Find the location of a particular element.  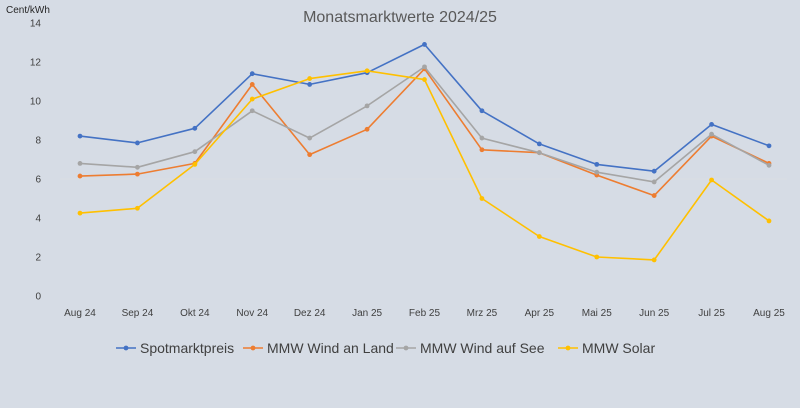

legend-label: MMW Wind an Land is located at coordinates (330, 348).